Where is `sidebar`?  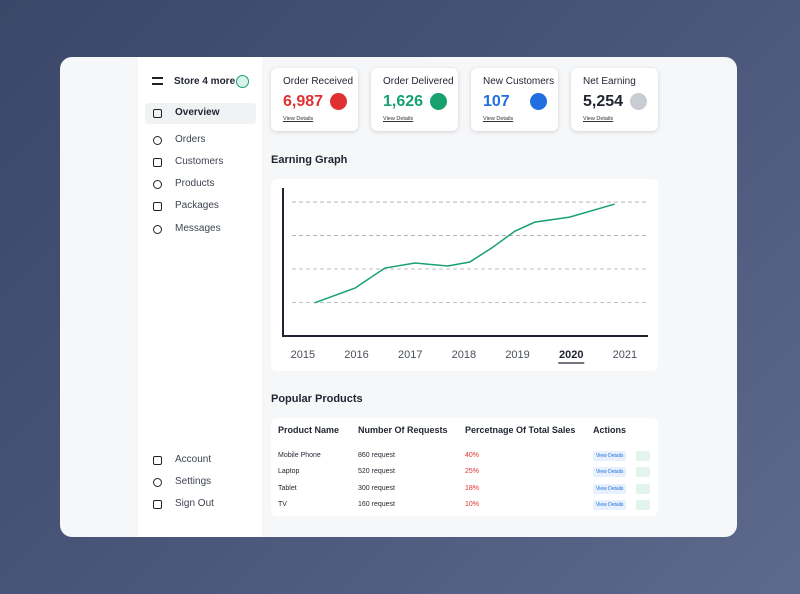 sidebar is located at coordinates (200, 297).